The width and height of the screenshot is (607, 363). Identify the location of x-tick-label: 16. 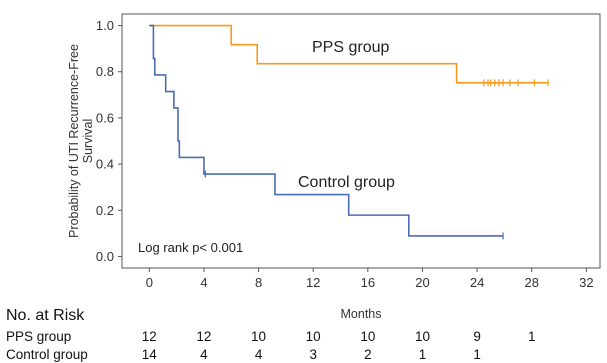
(368, 282).